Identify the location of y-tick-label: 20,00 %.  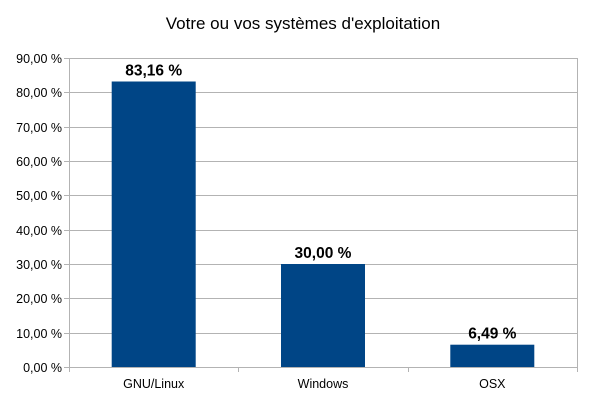
(39, 299).